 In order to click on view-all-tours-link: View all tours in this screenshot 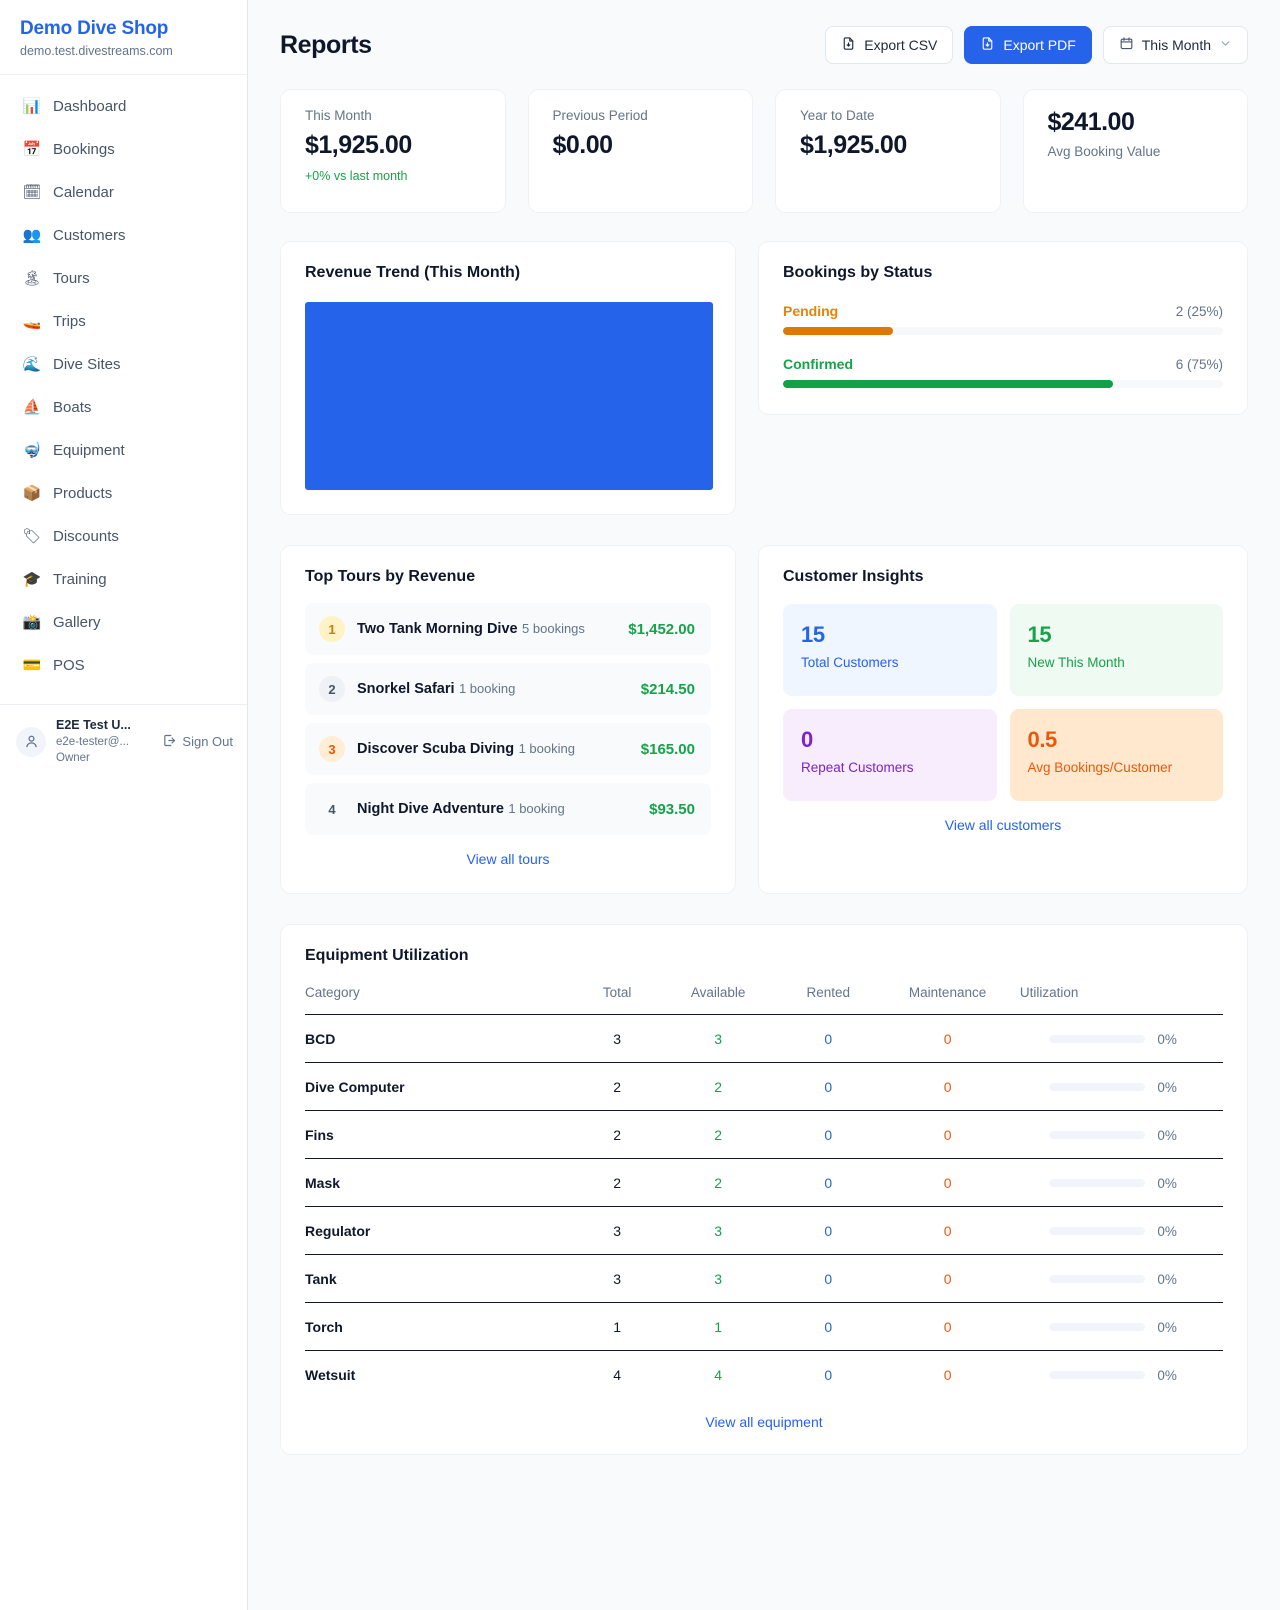, I will do `click(508, 859)`.